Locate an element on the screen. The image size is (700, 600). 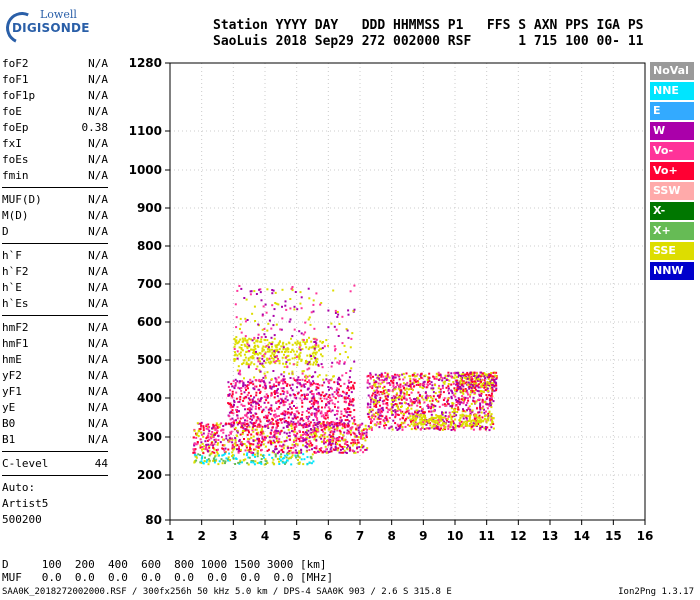
param-name: foF2 is located at coordinates (15, 63).